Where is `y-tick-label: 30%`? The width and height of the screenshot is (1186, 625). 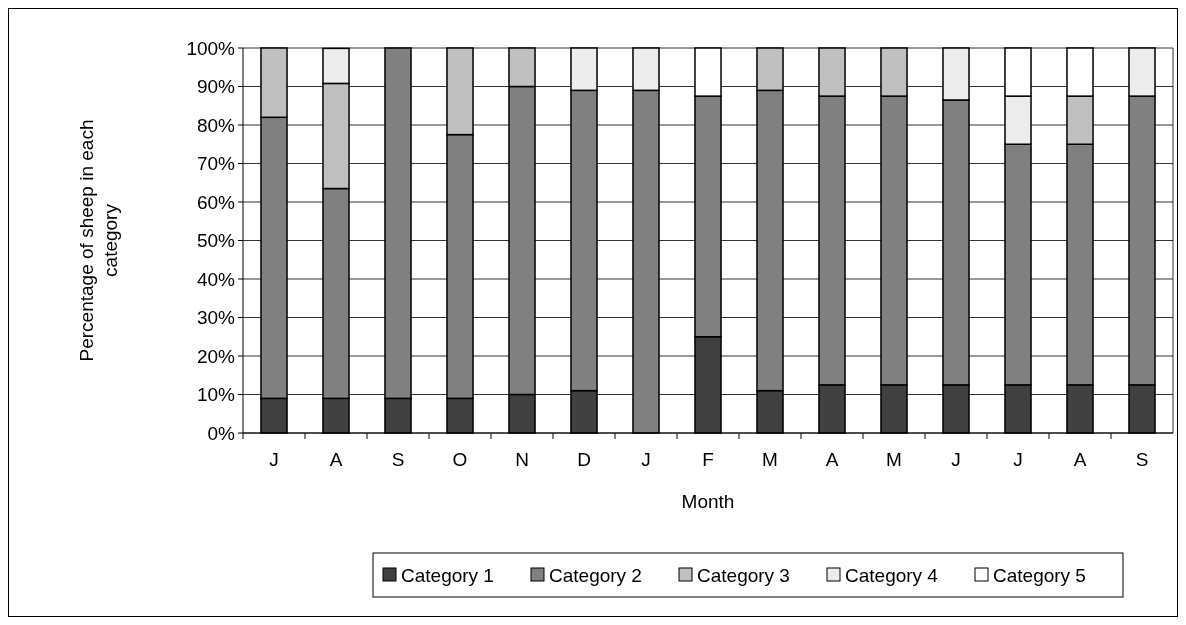 y-tick-label: 30% is located at coordinates (216, 318).